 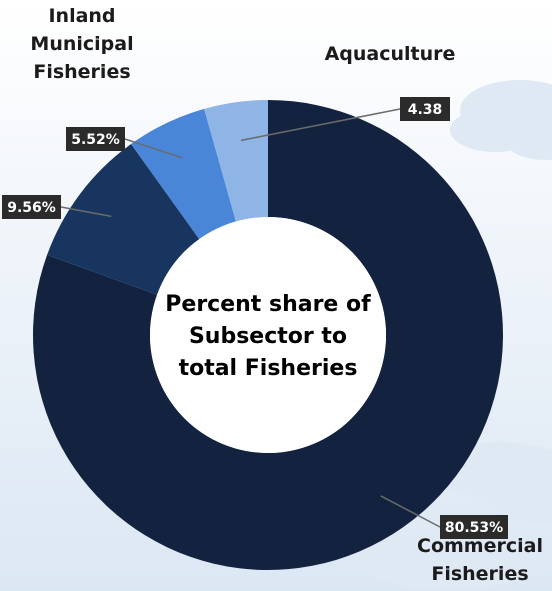 I want to click on value-label-aquaculture: 4.38, so click(x=425, y=110).